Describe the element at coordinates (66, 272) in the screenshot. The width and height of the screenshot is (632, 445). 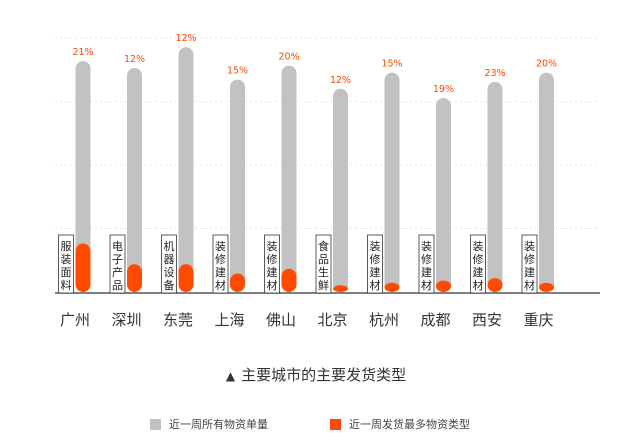
I see `type-label-char: 面` at that location.